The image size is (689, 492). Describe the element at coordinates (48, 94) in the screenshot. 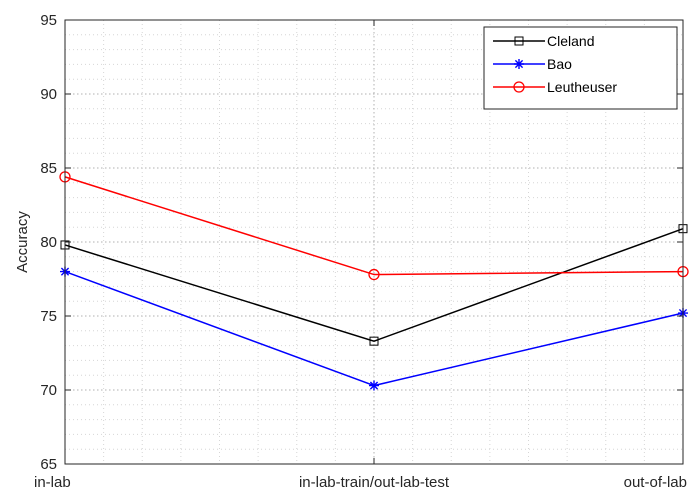

I see `y-tick-label: 90` at that location.